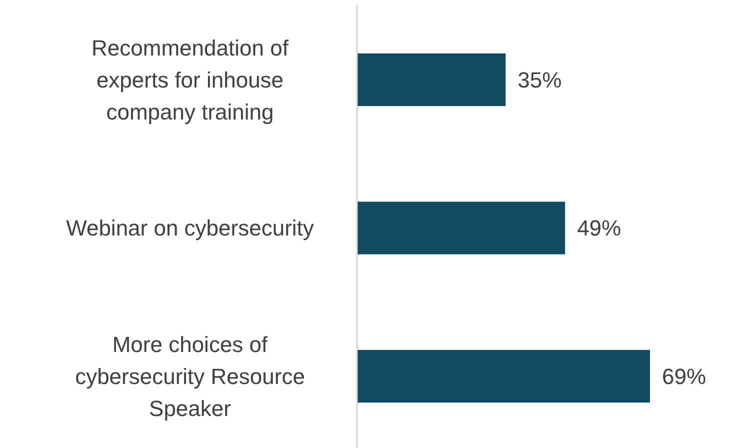  I want to click on data-label: 35%, so click(540, 79).